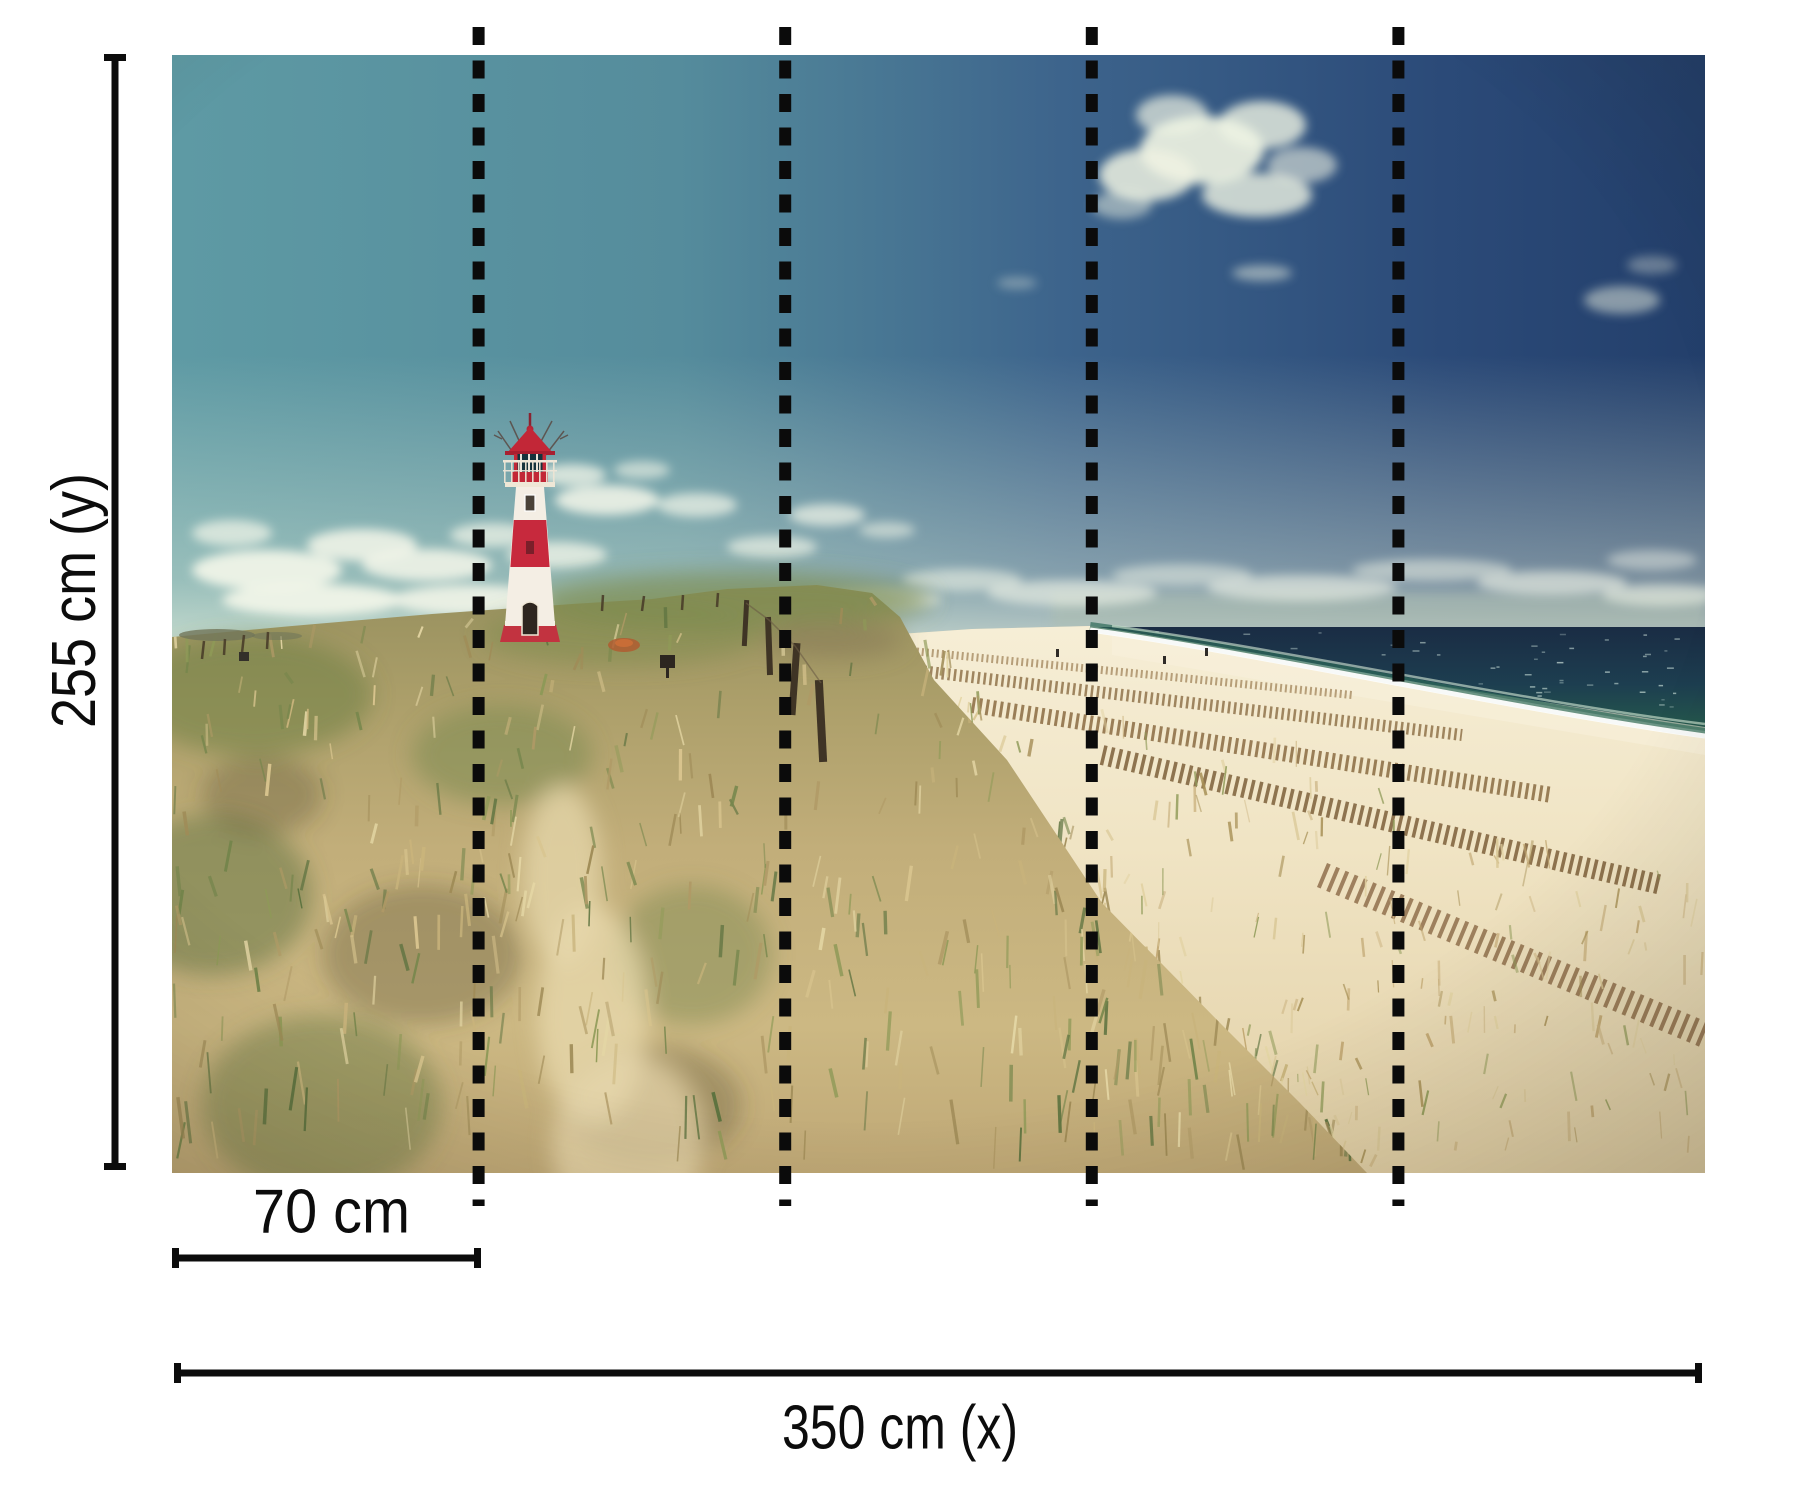 This screenshot has height=1486, width=1800. I want to click on total-width-label: 350 cm (x), so click(900, 1428).